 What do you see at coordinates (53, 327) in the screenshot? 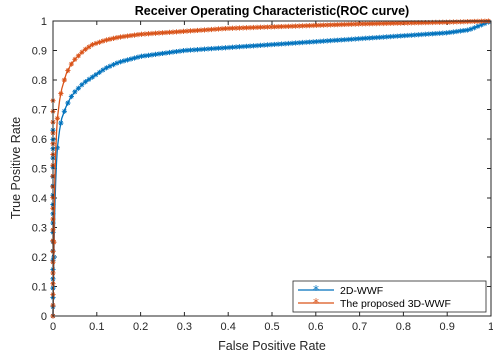
I see `x-tick-label: 0` at bounding box center [53, 327].